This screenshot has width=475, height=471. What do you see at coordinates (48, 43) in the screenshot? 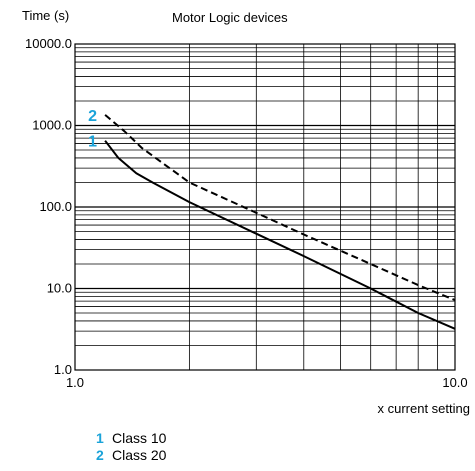
I see `y-tick-label: 10000.0` at bounding box center [48, 43].